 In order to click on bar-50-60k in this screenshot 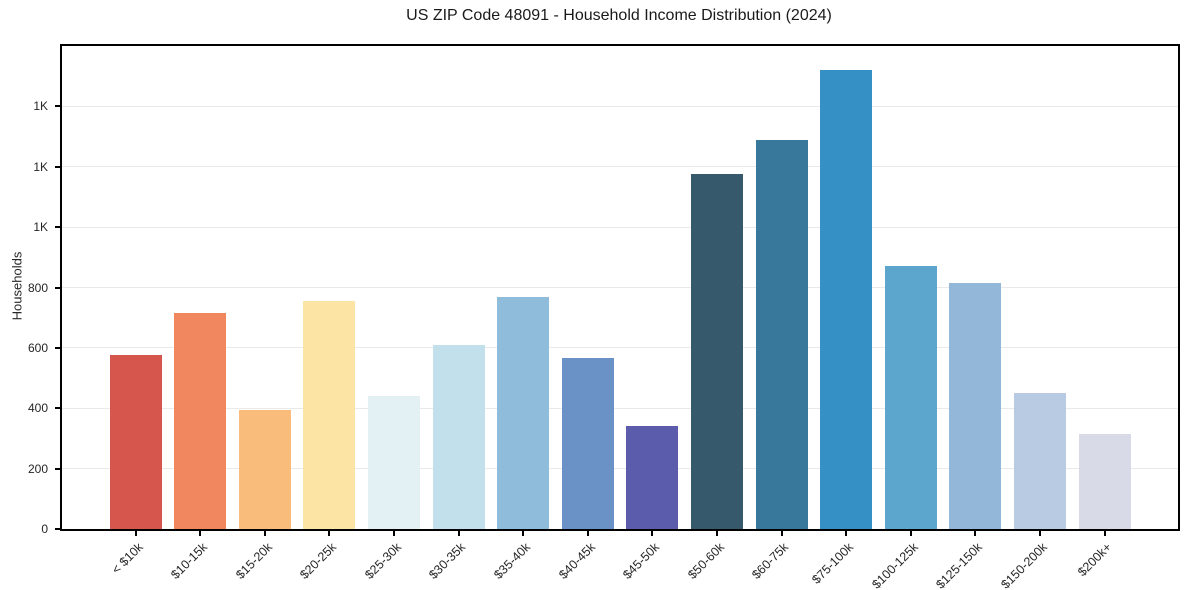, I will do `click(716, 351)`.